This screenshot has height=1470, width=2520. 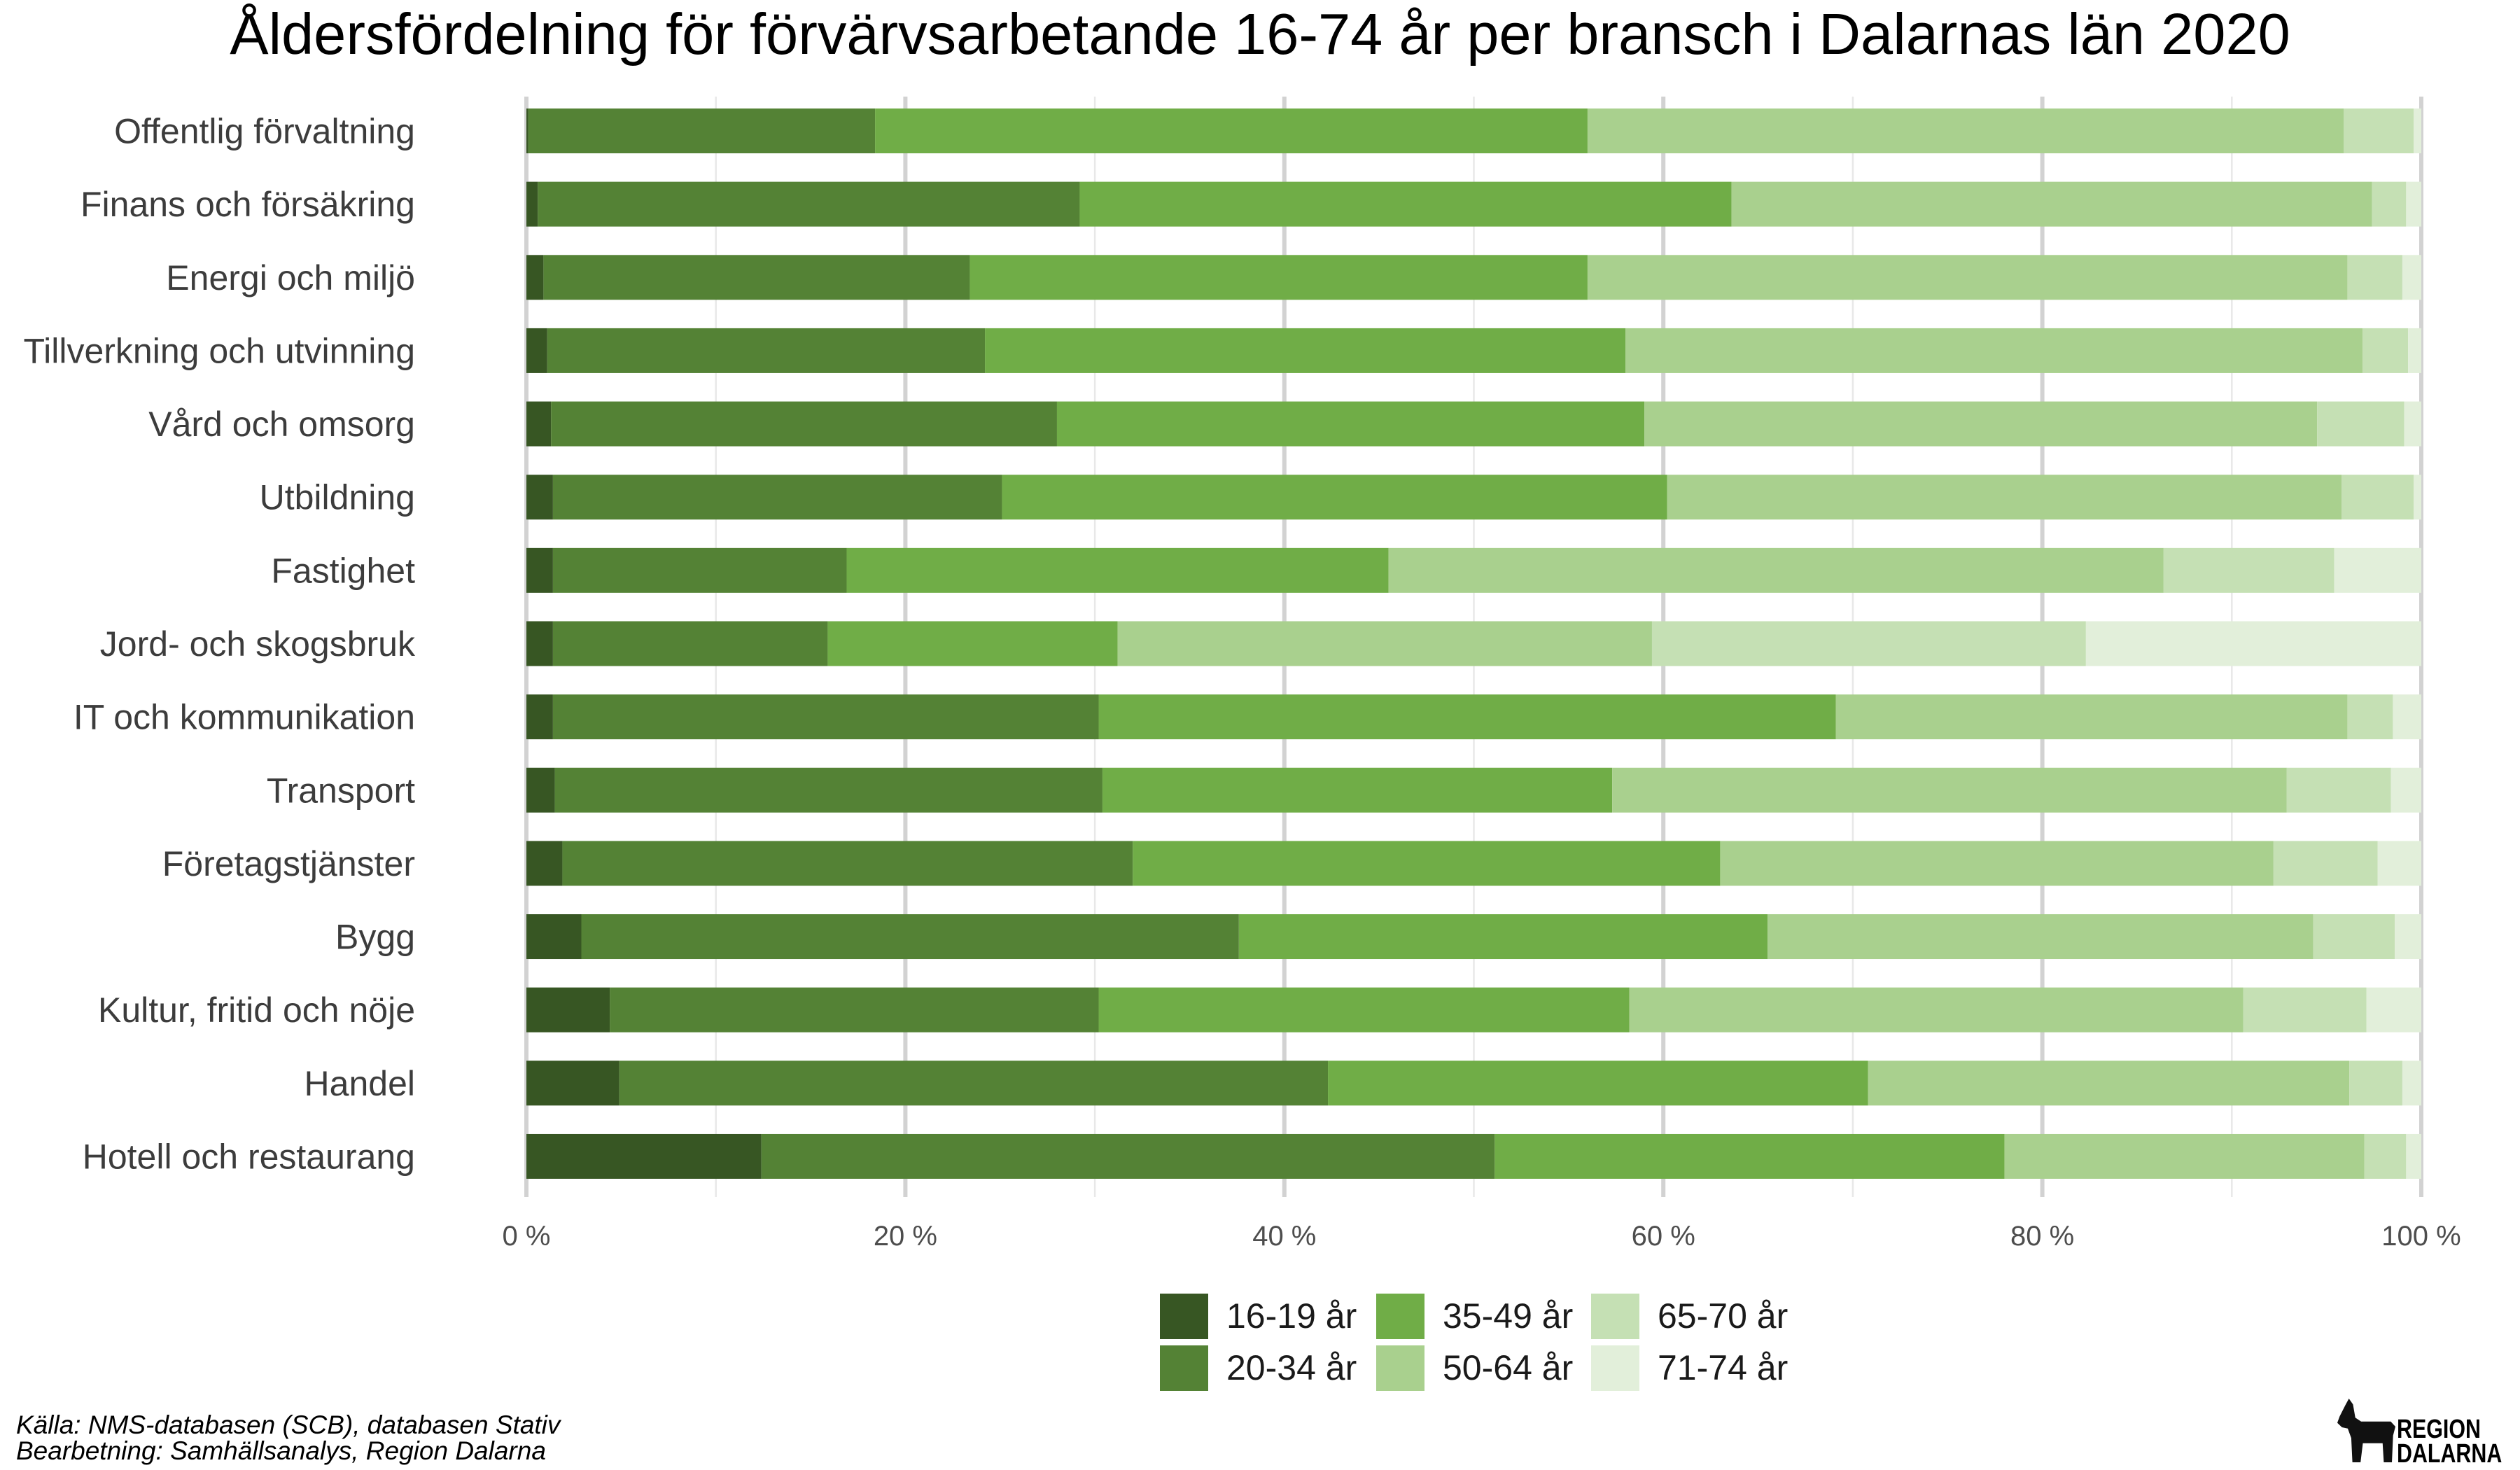 I want to click on x-tick-label: 40 %, so click(x=1284, y=1236).